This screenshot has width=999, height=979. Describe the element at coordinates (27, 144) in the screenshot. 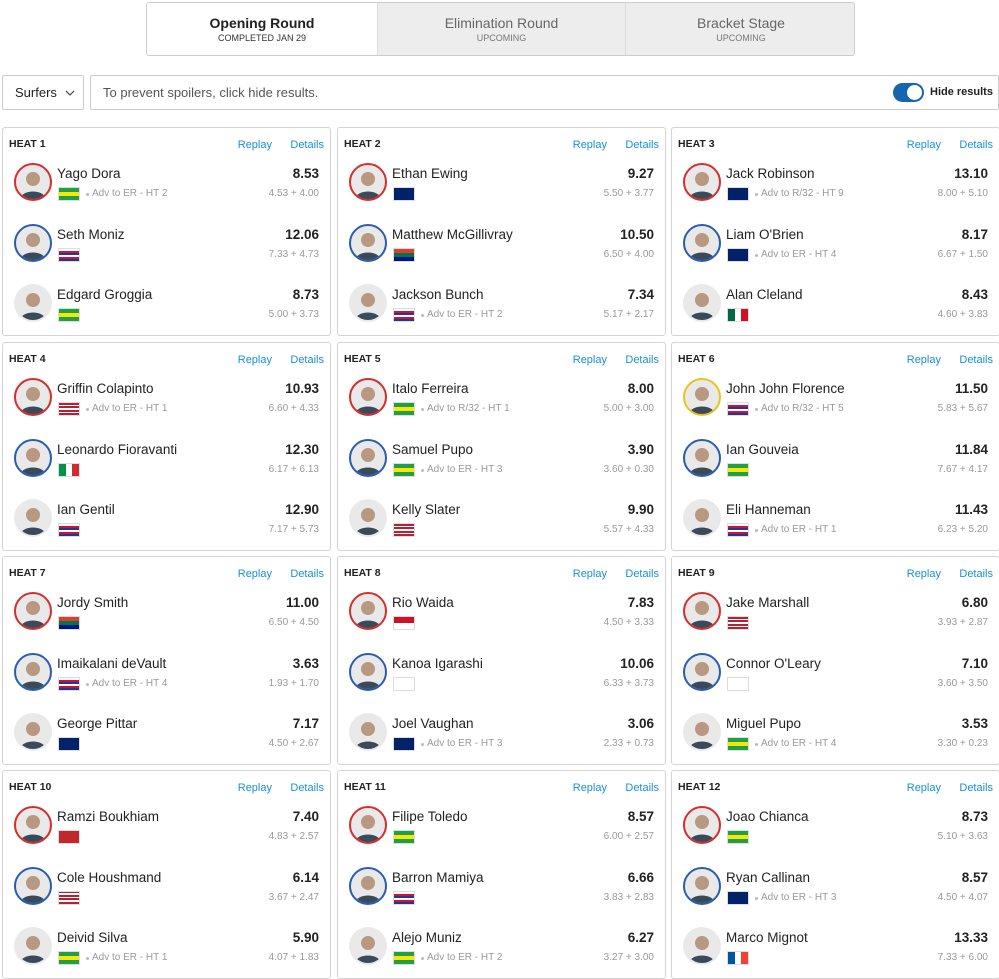

I see `heat-title: HEAT 1` at that location.